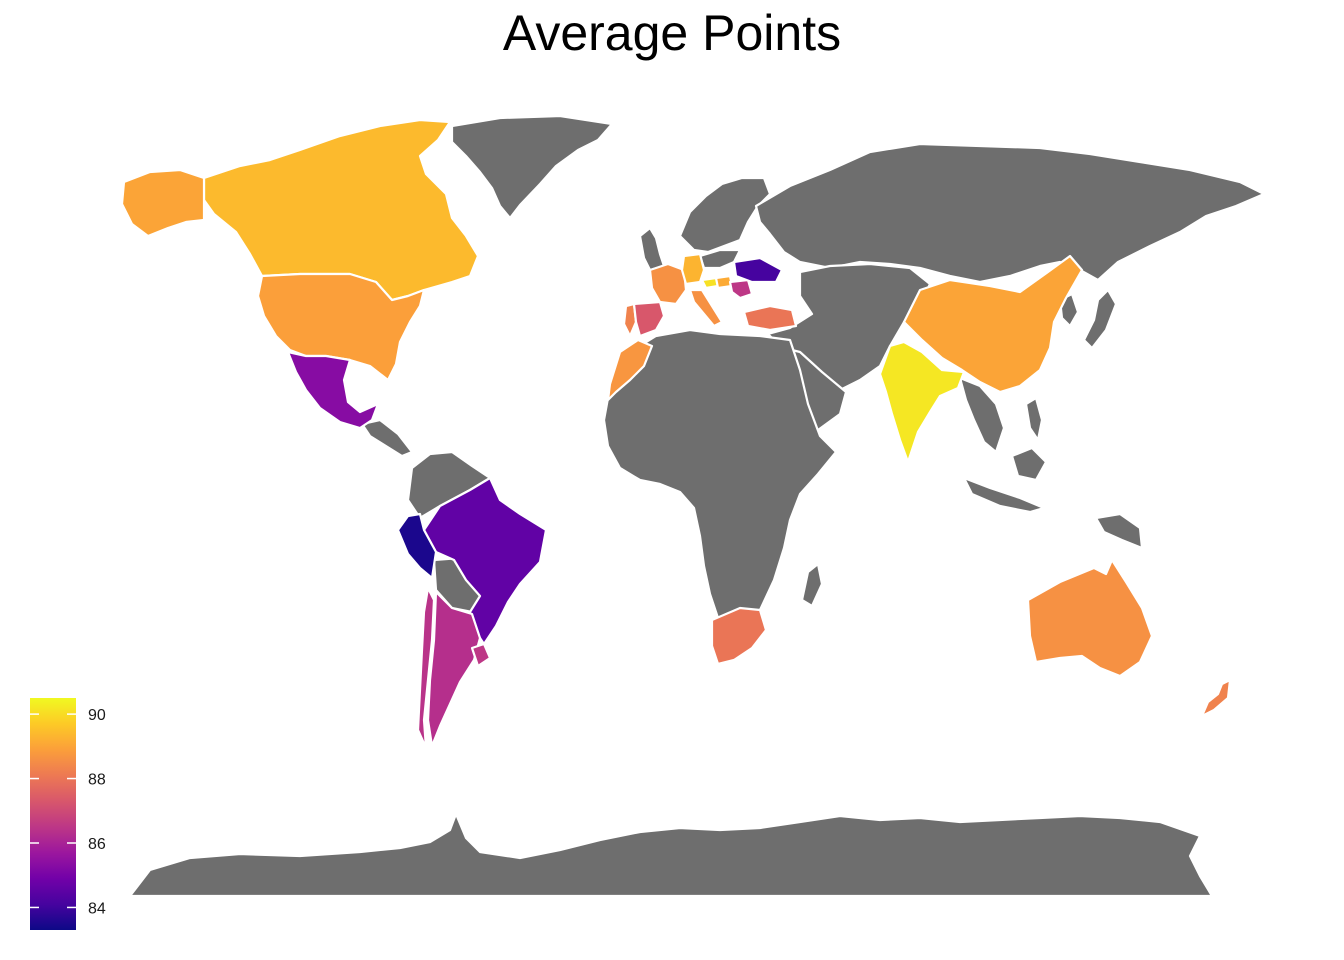  Describe the element at coordinates (417, 546) in the screenshot. I see `region-peru` at that location.